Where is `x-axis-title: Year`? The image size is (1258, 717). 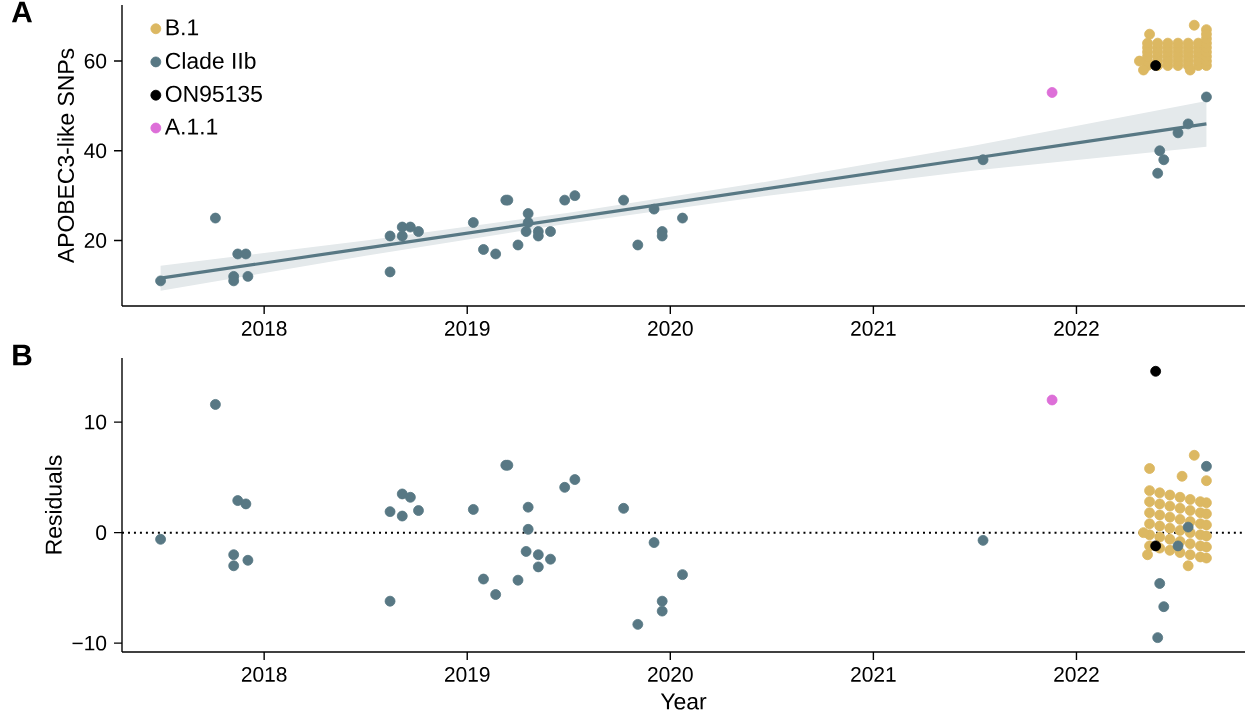 x-axis-title: Year is located at coordinates (683, 701).